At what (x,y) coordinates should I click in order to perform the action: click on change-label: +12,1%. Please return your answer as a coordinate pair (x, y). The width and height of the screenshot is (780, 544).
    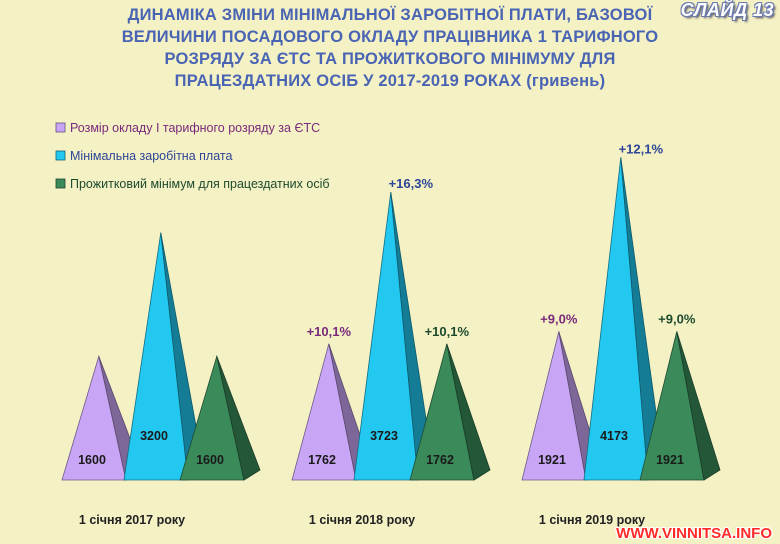
    Looking at the image, I should click on (641, 148).